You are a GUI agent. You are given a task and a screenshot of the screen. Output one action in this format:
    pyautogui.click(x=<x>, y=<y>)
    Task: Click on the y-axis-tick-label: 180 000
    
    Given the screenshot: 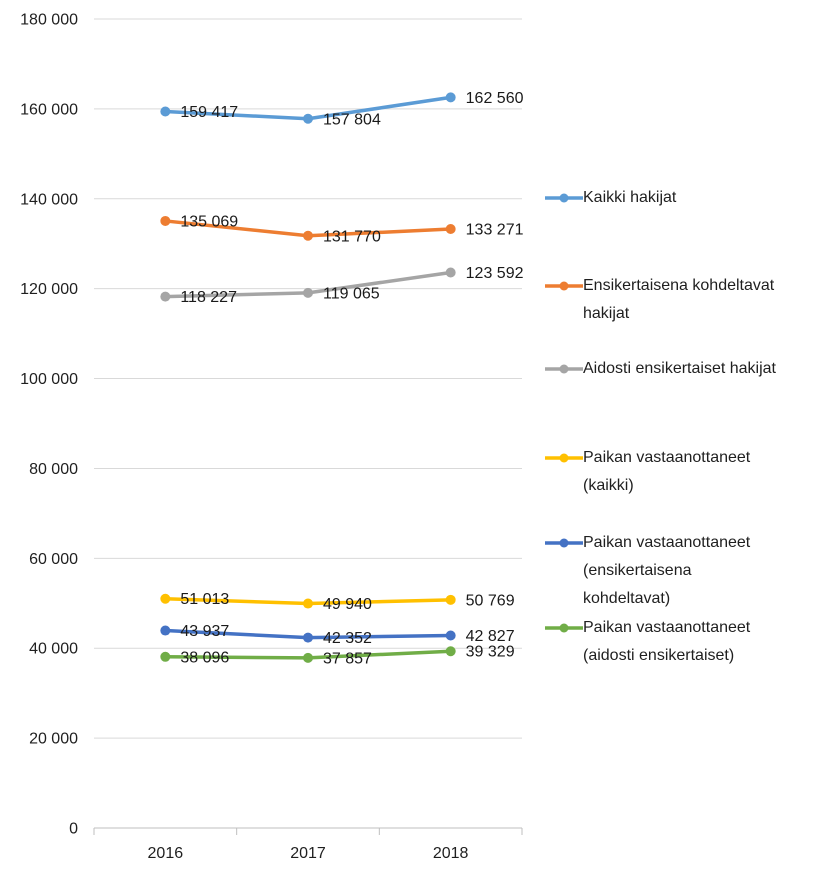 What is the action you would take?
    pyautogui.click(x=49, y=20)
    